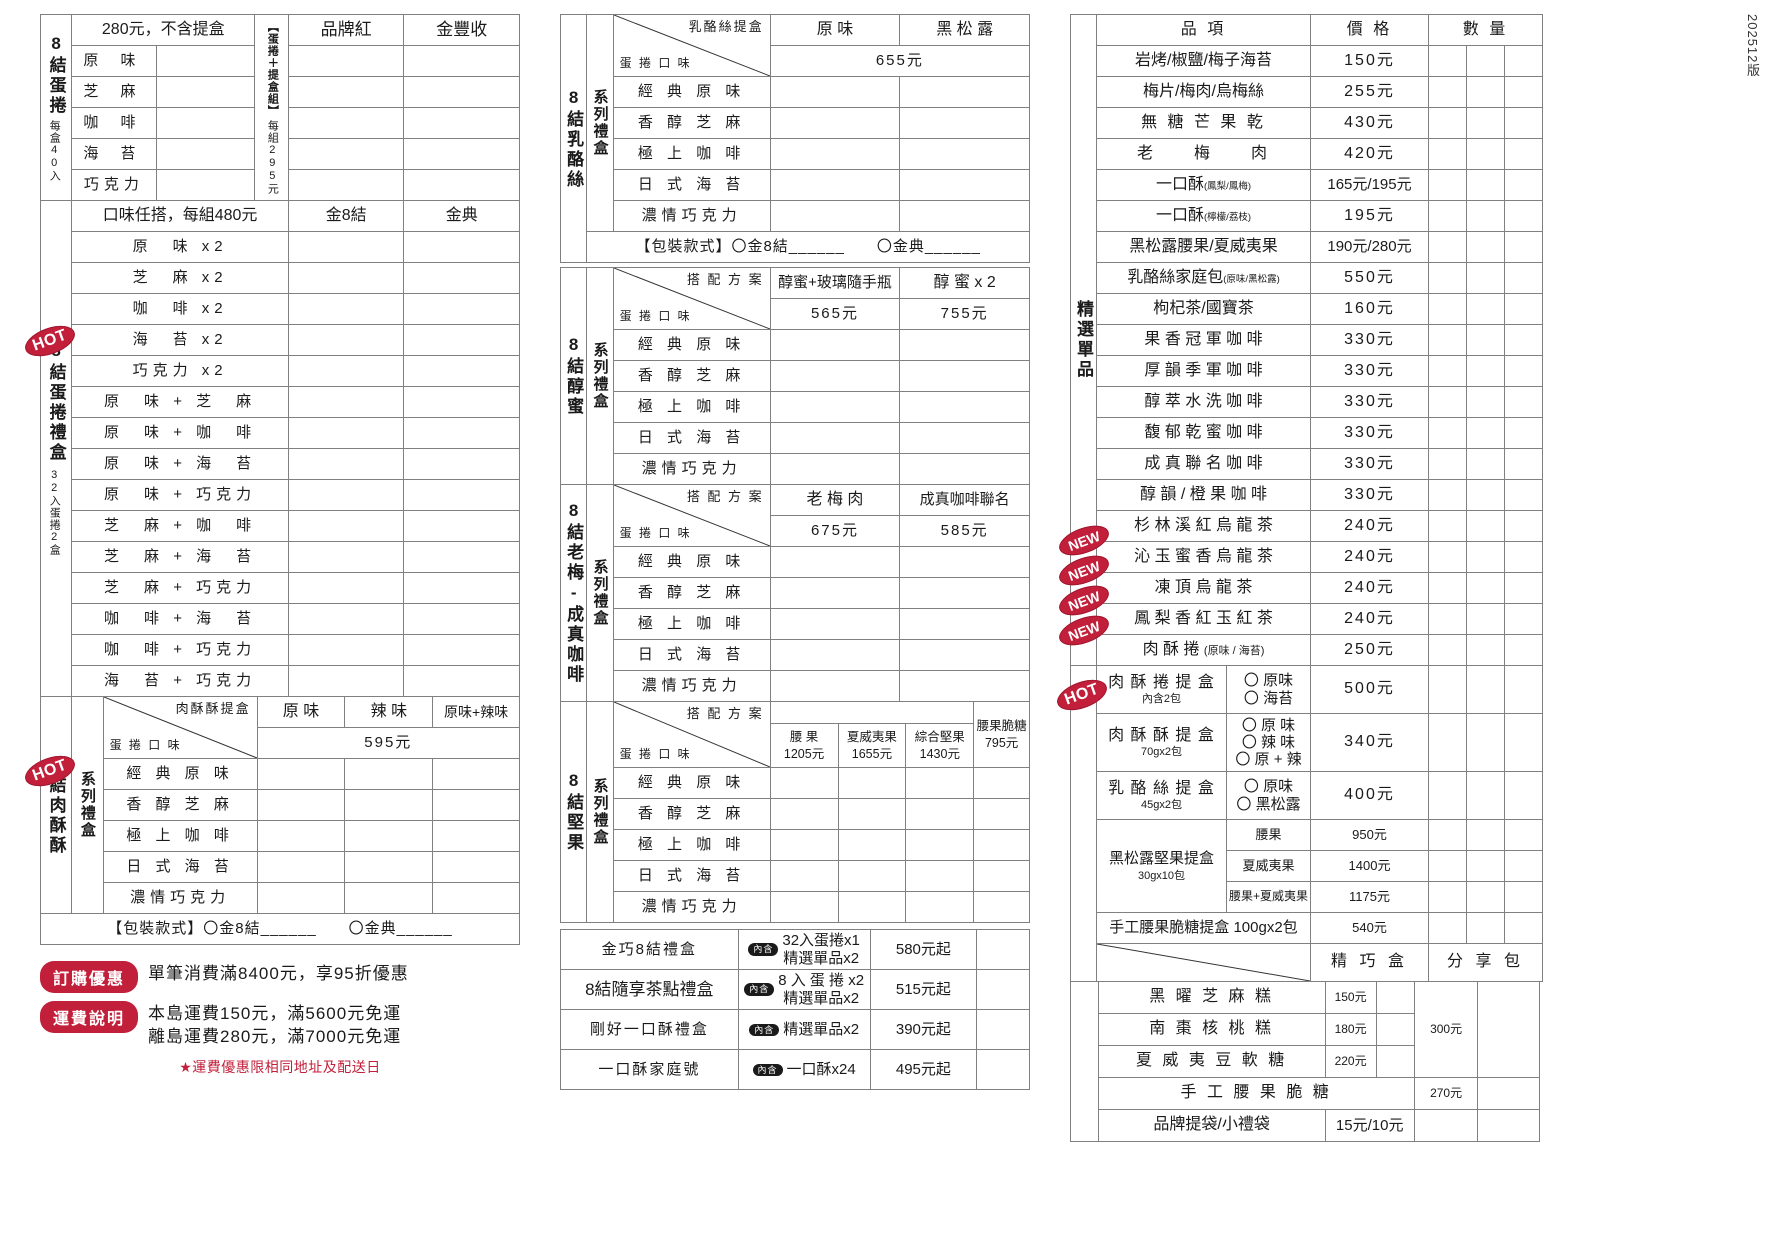  Describe the element at coordinates (1268, 804) in the screenshot. I see `option-truffle: 〇 黑松露` at that location.